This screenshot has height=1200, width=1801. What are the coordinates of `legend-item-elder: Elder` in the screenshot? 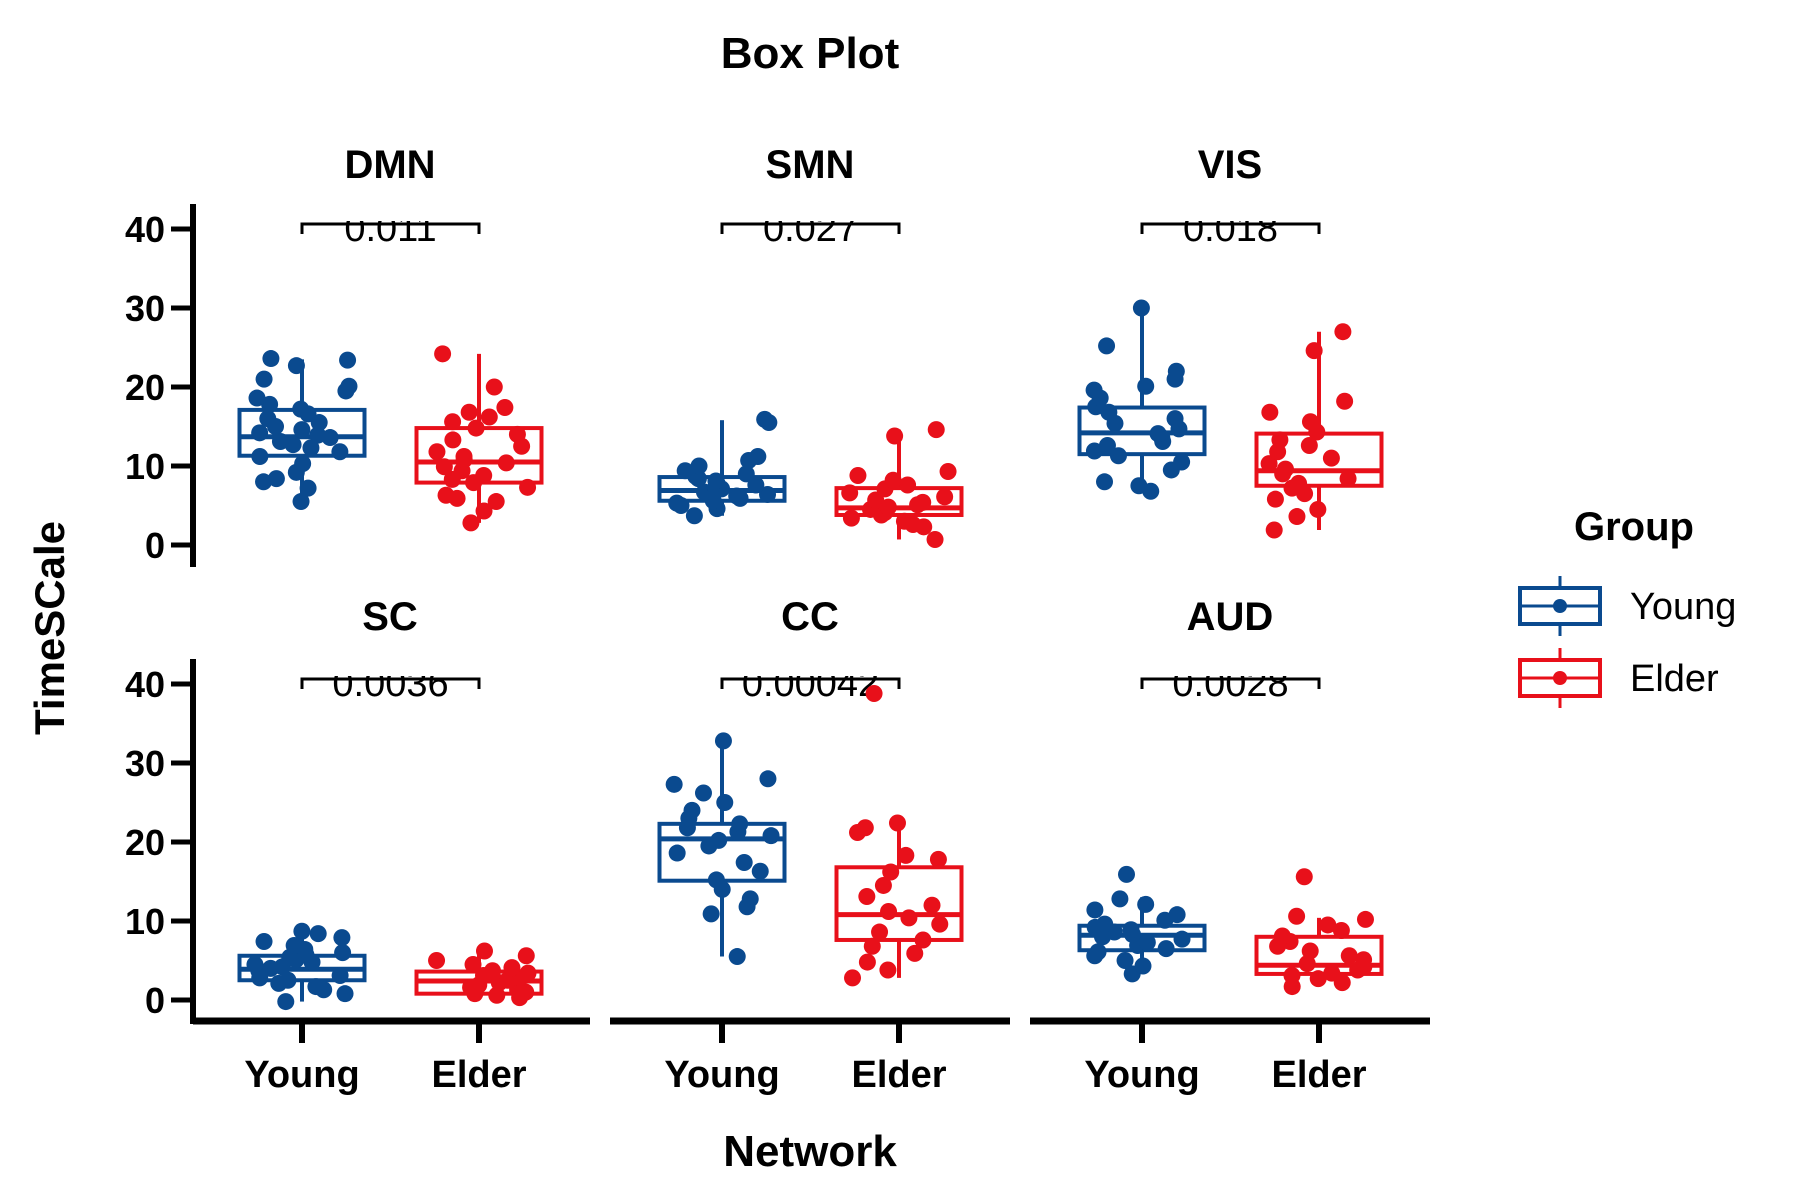 It's located at (1618, 678).